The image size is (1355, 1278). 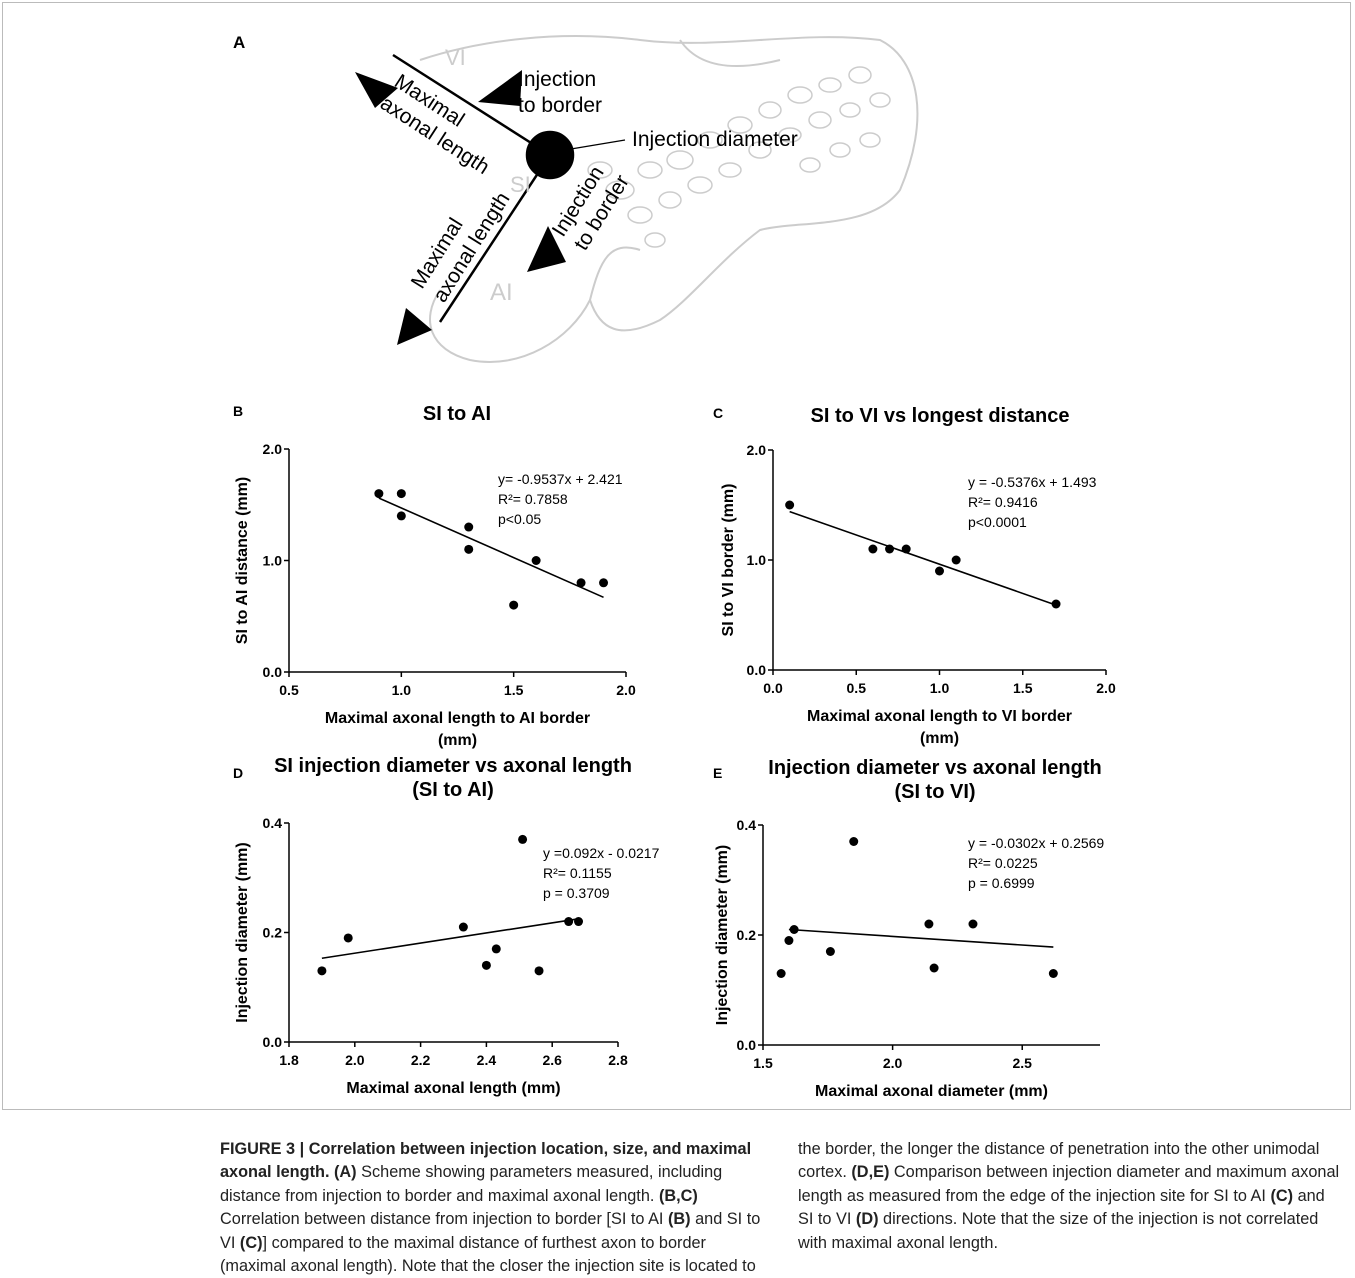 I want to click on fit-annotation: p = 0.6999, so click(x=1001, y=883).